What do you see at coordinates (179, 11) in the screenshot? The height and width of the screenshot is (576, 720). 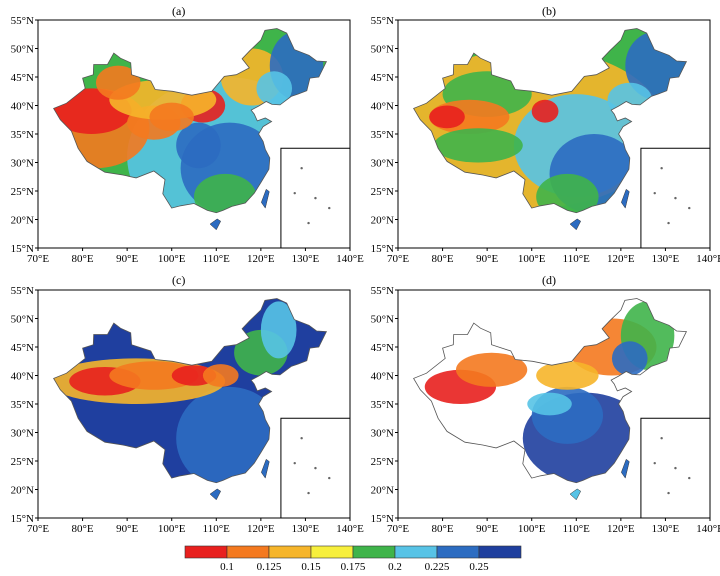 I see `panel-label-a: (a)` at bounding box center [179, 11].